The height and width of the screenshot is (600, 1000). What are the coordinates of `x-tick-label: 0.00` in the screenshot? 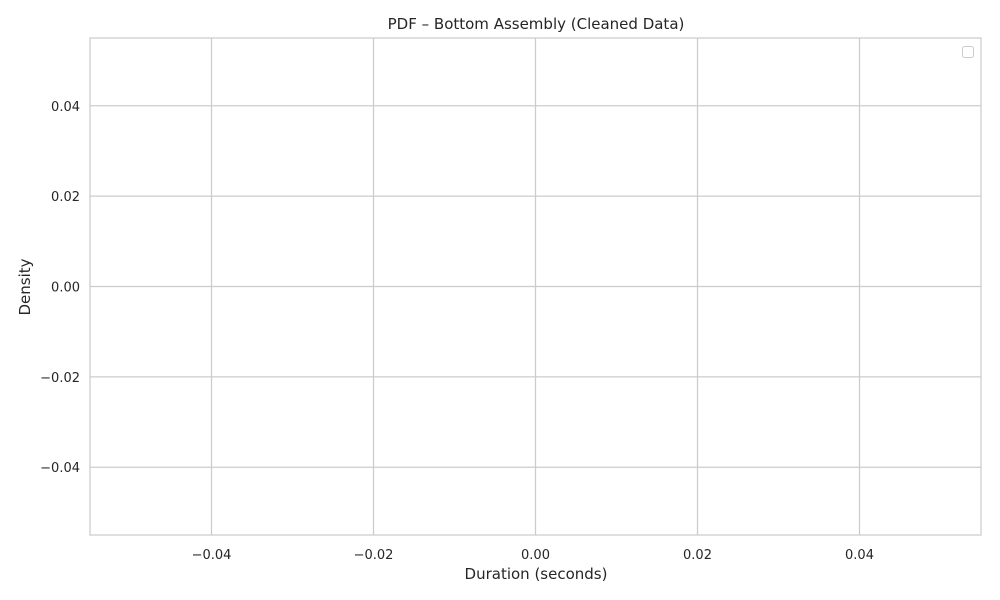 It's located at (535, 555).